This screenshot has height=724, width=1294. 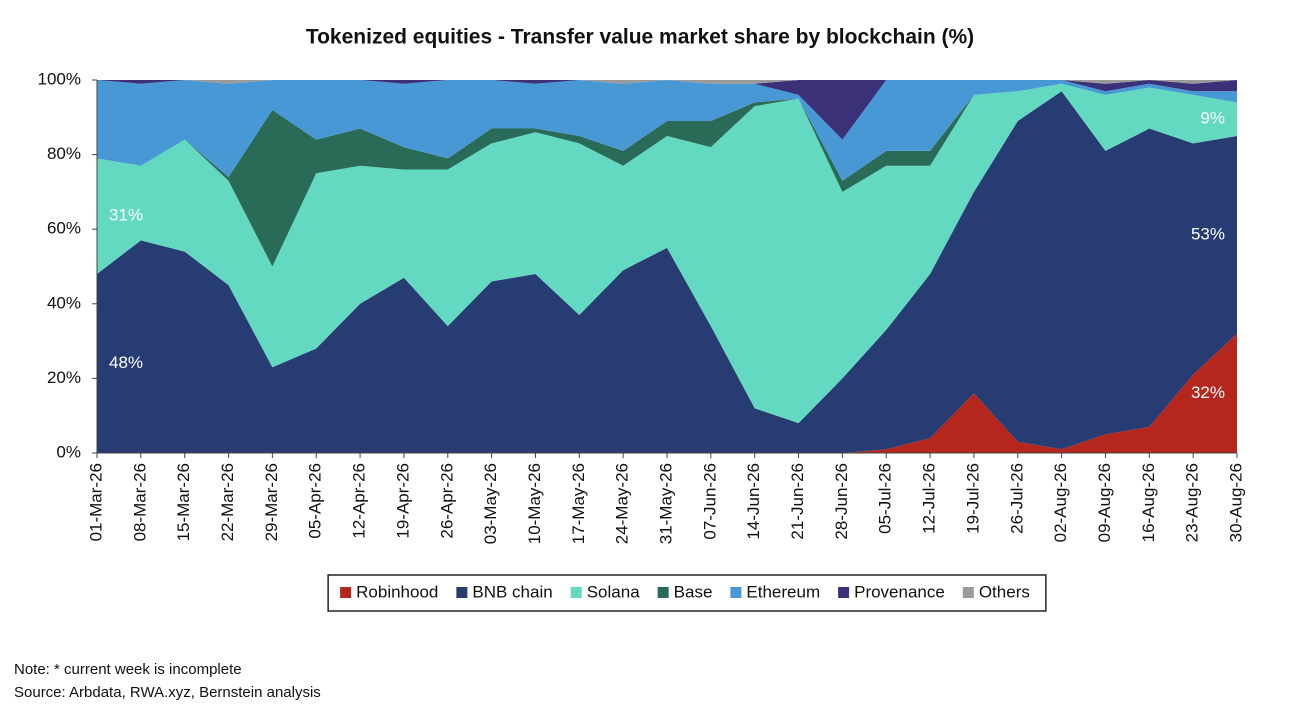 What do you see at coordinates (271, 502) in the screenshot?
I see `x-tick-label: 29-Mar-26` at bounding box center [271, 502].